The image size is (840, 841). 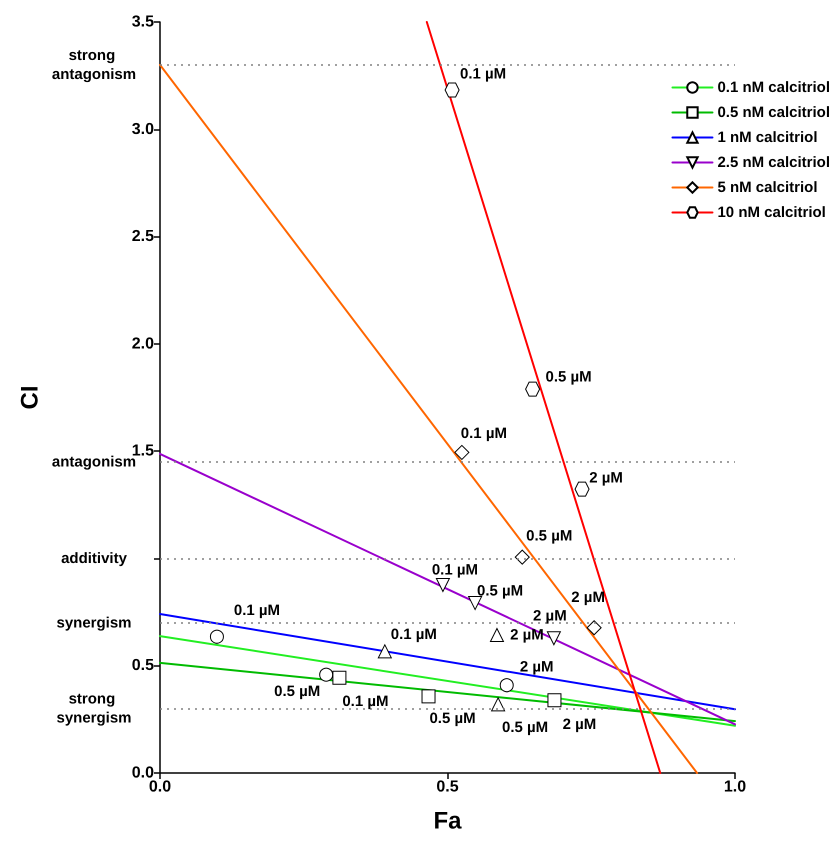 I want to click on y-tick-label: 0.5, so click(x=143, y=665).